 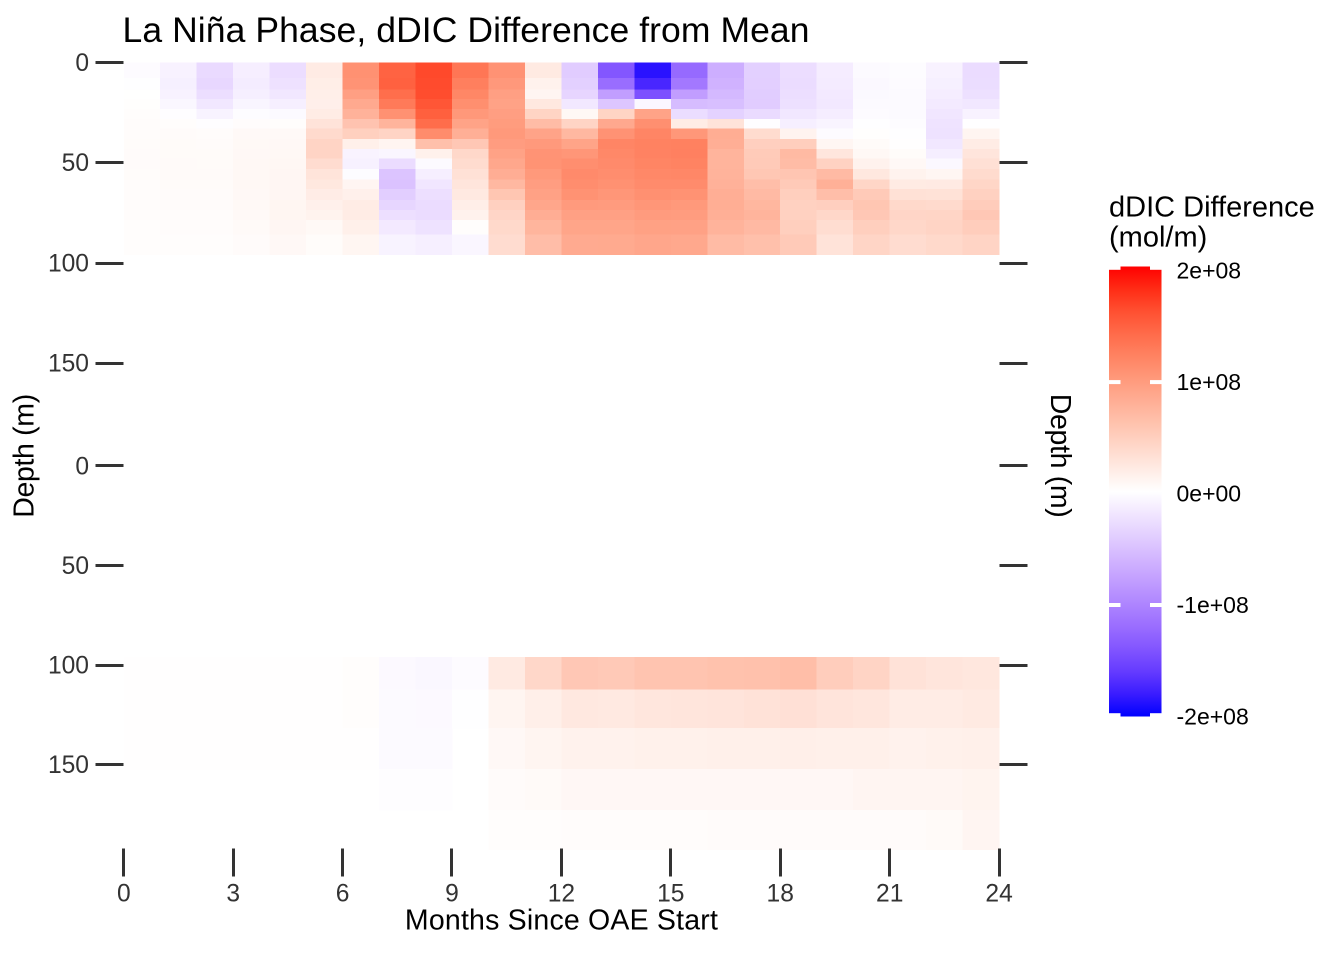 What do you see at coordinates (1213, 605) in the screenshot?
I see `svg-text: -1e+08` at bounding box center [1213, 605].